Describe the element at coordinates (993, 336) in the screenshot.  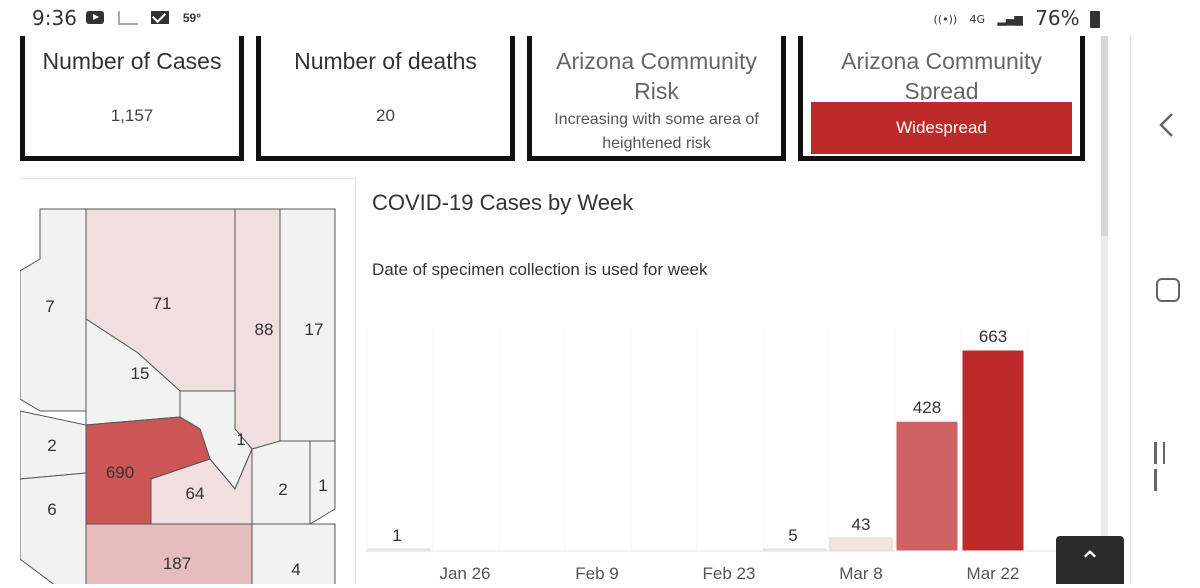
I see `data-label: 663` at that location.